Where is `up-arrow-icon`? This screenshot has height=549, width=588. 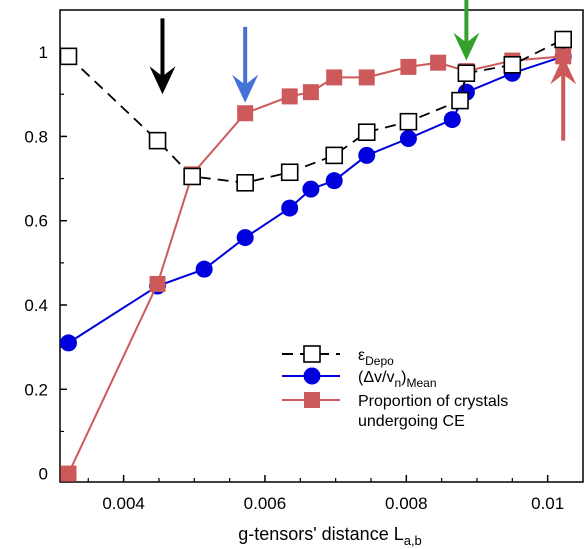
up-arrow-icon is located at coordinates (563, 98).